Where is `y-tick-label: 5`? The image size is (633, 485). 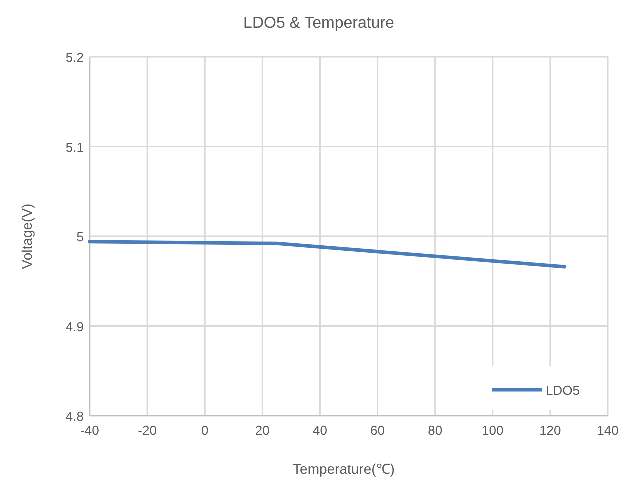
y-tick-label: 5 is located at coordinates (80, 237).